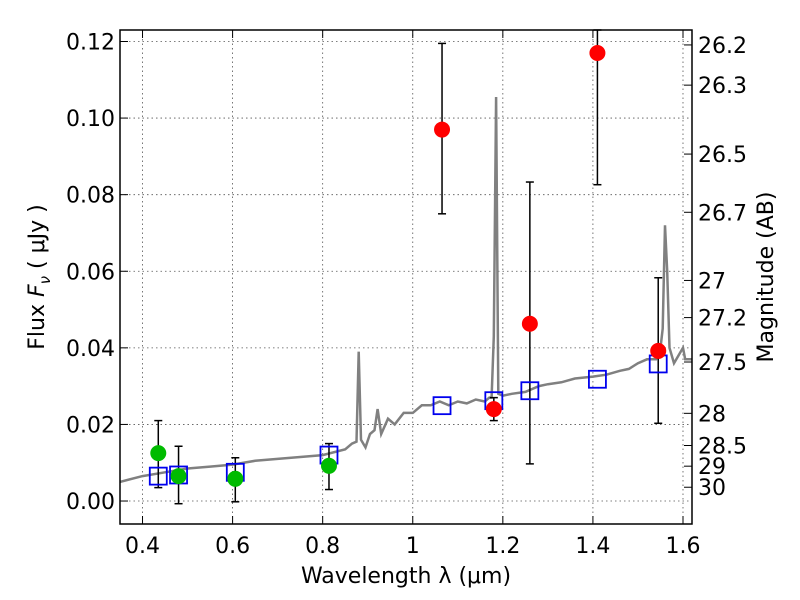 The height and width of the screenshot is (600, 800). What do you see at coordinates (37, 240) in the screenshot?
I see `y-axis-label-unit: ( μJy )` at bounding box center [37, 240].